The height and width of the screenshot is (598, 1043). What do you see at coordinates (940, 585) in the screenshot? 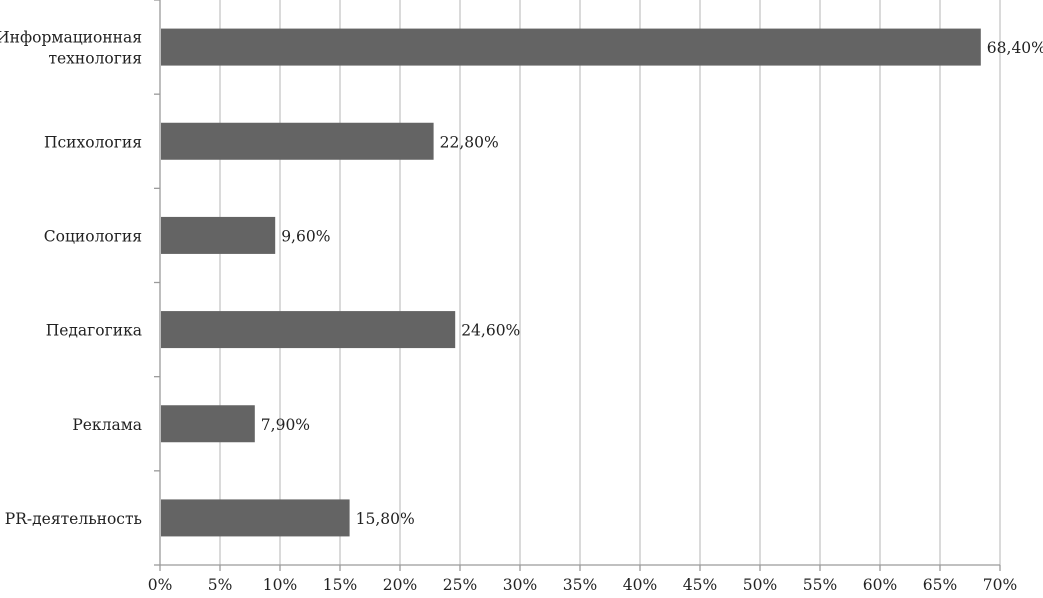
I see `x-tick-label: 65%` at bounding box center [940, 585].